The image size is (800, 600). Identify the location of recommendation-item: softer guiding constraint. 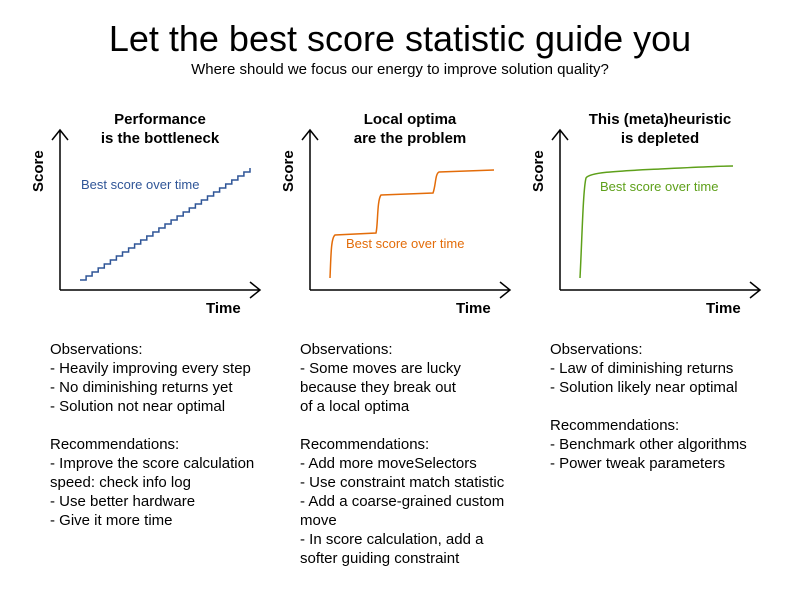
(380, 558).